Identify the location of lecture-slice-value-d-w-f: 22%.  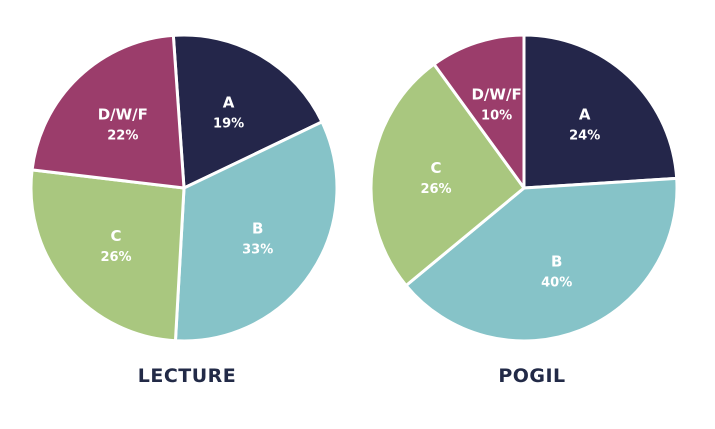
(122, 136).